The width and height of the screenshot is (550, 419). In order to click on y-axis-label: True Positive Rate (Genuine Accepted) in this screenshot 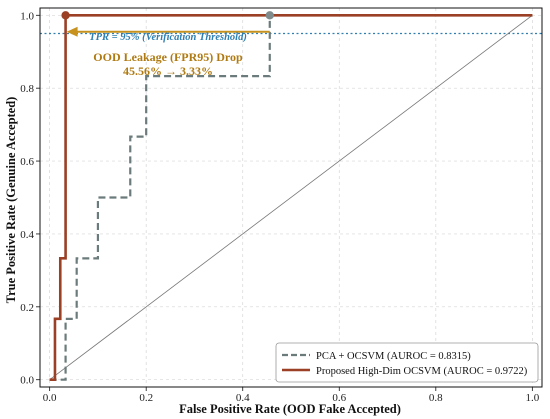, I will do `click(11, 200)`.